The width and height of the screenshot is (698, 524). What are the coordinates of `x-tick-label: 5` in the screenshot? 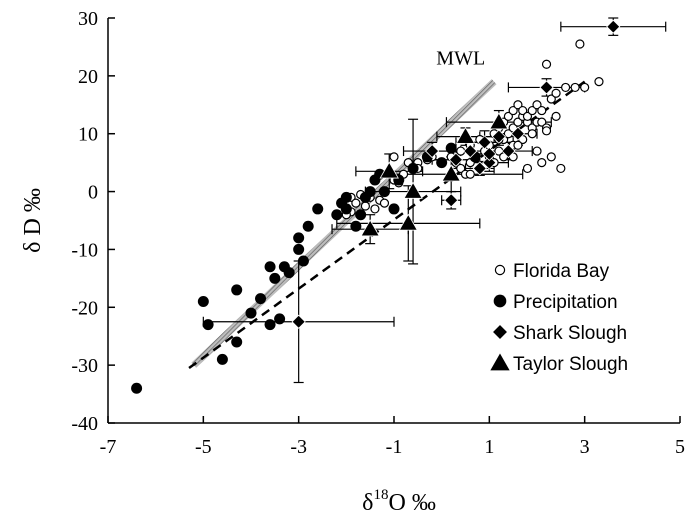 It's located at (680, 447).